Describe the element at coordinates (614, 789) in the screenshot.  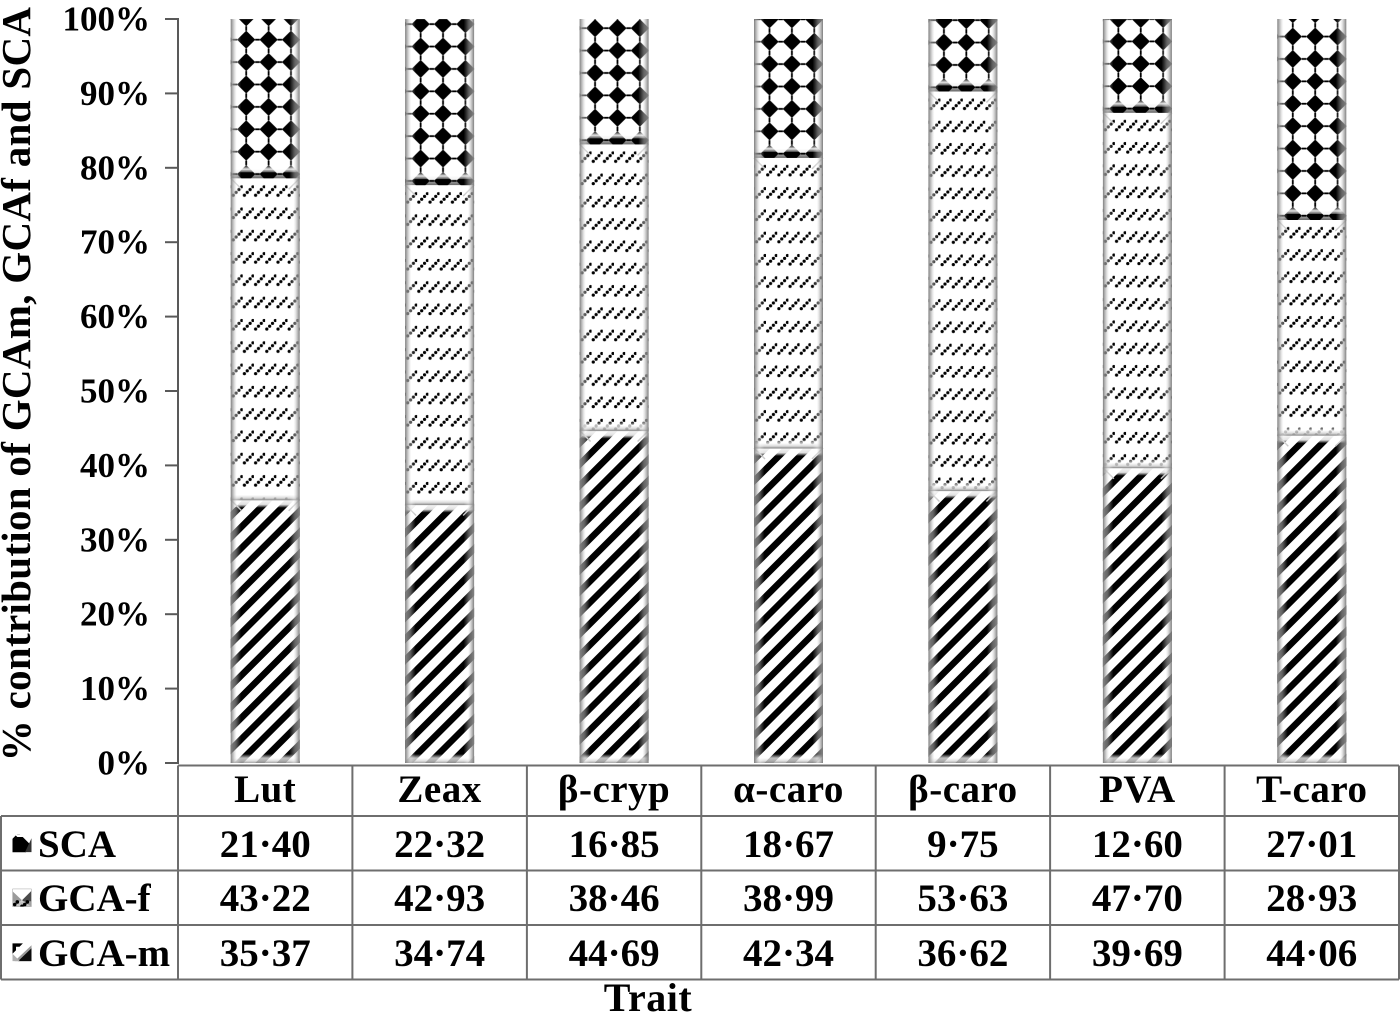
I see `svg-text: β-cryp` at that location.